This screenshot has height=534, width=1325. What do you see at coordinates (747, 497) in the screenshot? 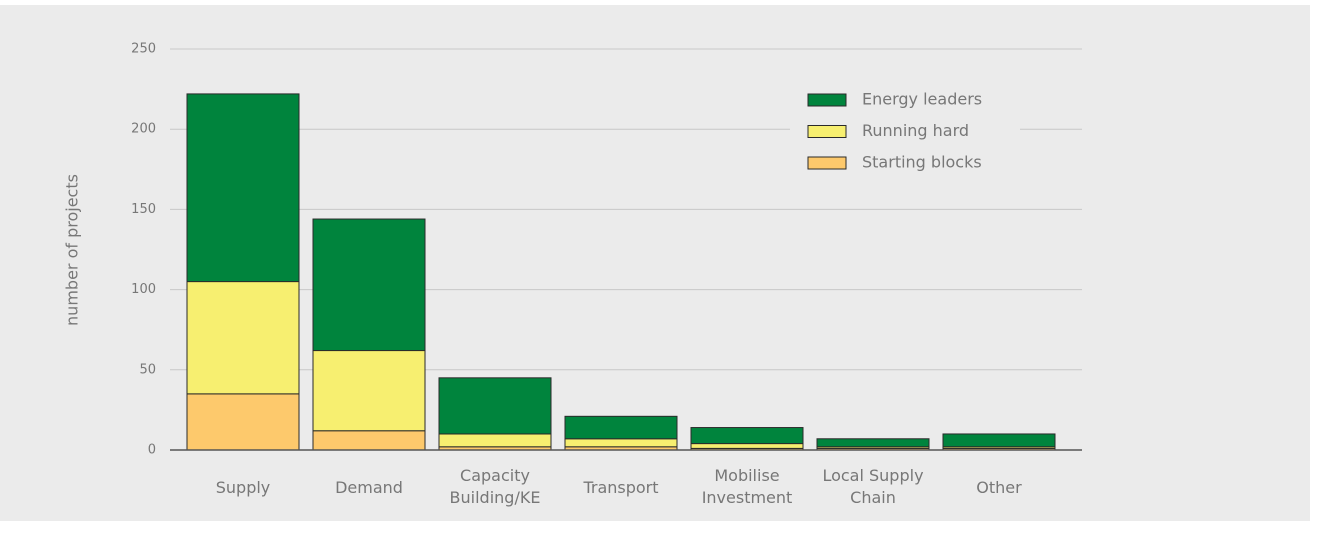
I see `x-tick-label-line: Investment` at bounding box center [747, 497].